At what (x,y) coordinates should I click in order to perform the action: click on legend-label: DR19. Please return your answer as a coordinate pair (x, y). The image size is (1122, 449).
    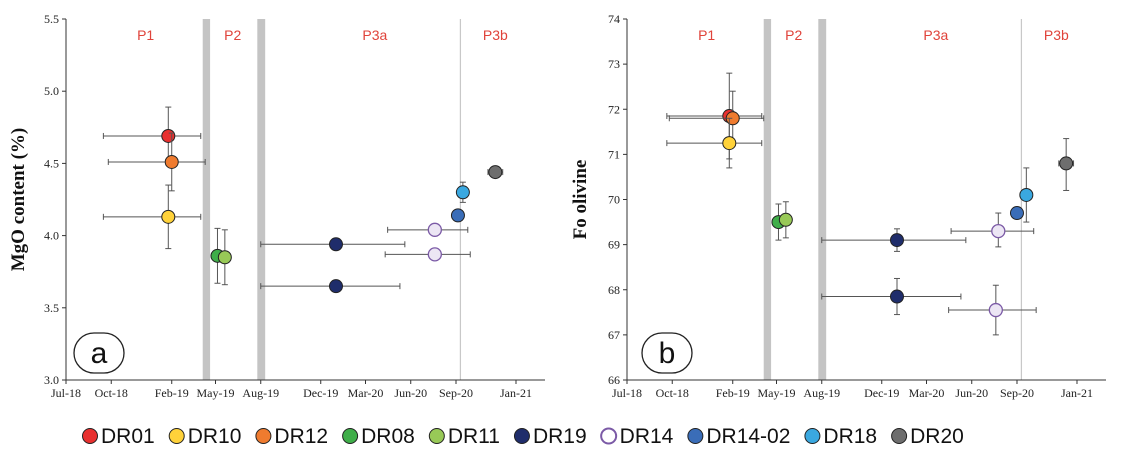
    Looking at the image, I should click on (560, 436).